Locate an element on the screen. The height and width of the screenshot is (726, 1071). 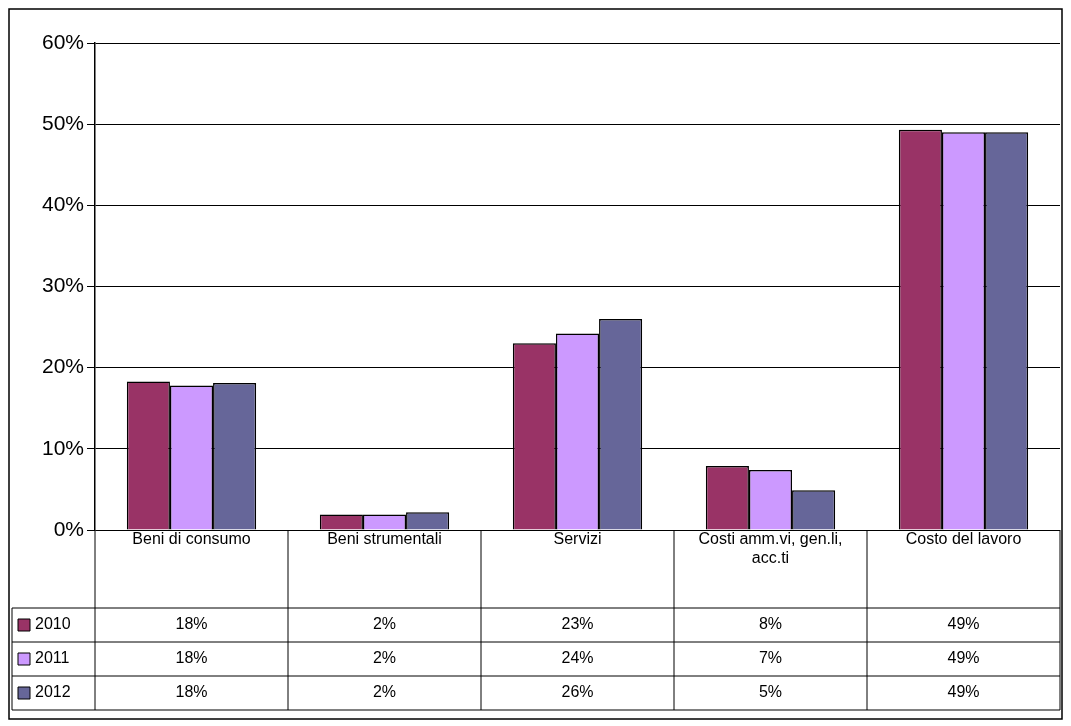
y-tick-label: 10% is located at coordinates (62, 447).